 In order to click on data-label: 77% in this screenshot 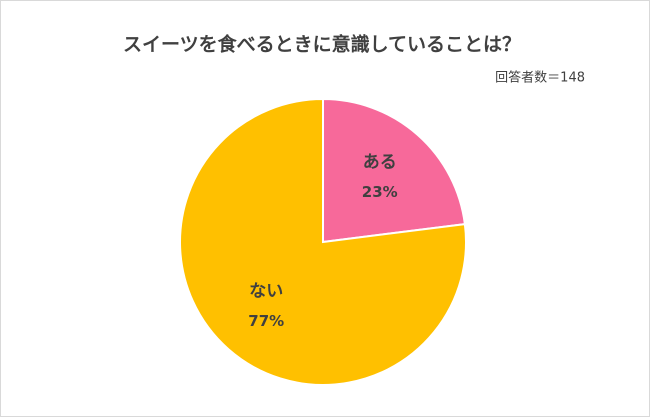, I will do `click(266, 321)`.